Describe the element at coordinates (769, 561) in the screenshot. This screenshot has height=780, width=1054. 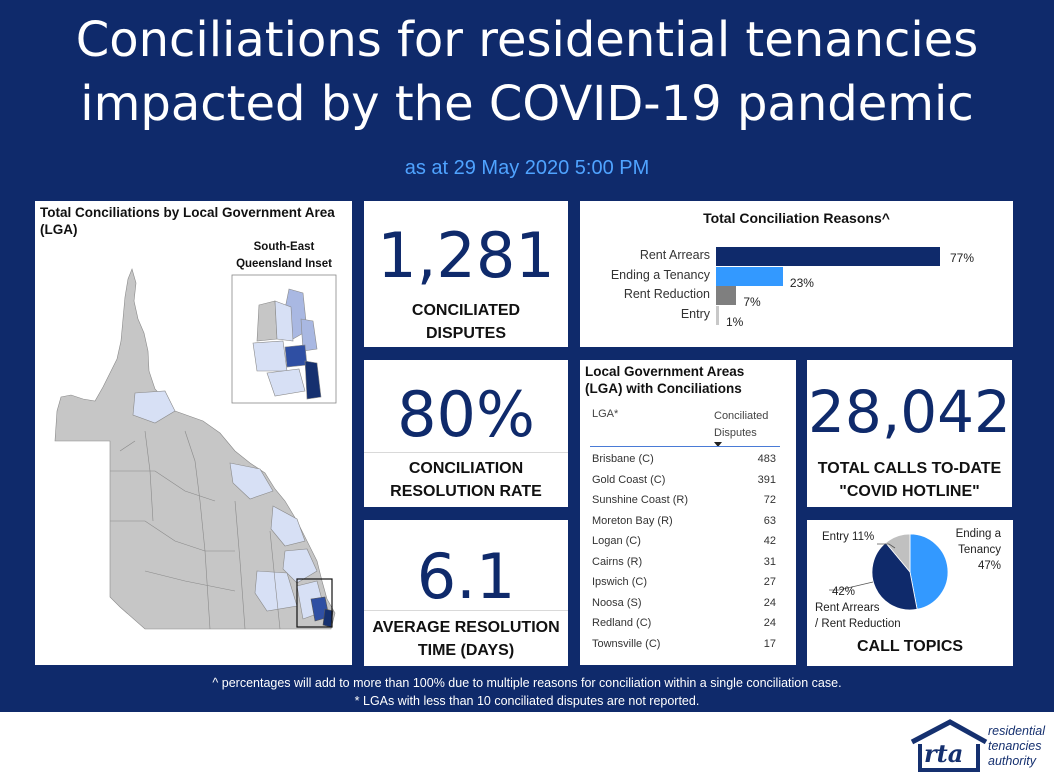
I see `lga-value-cell: 31` at that location.